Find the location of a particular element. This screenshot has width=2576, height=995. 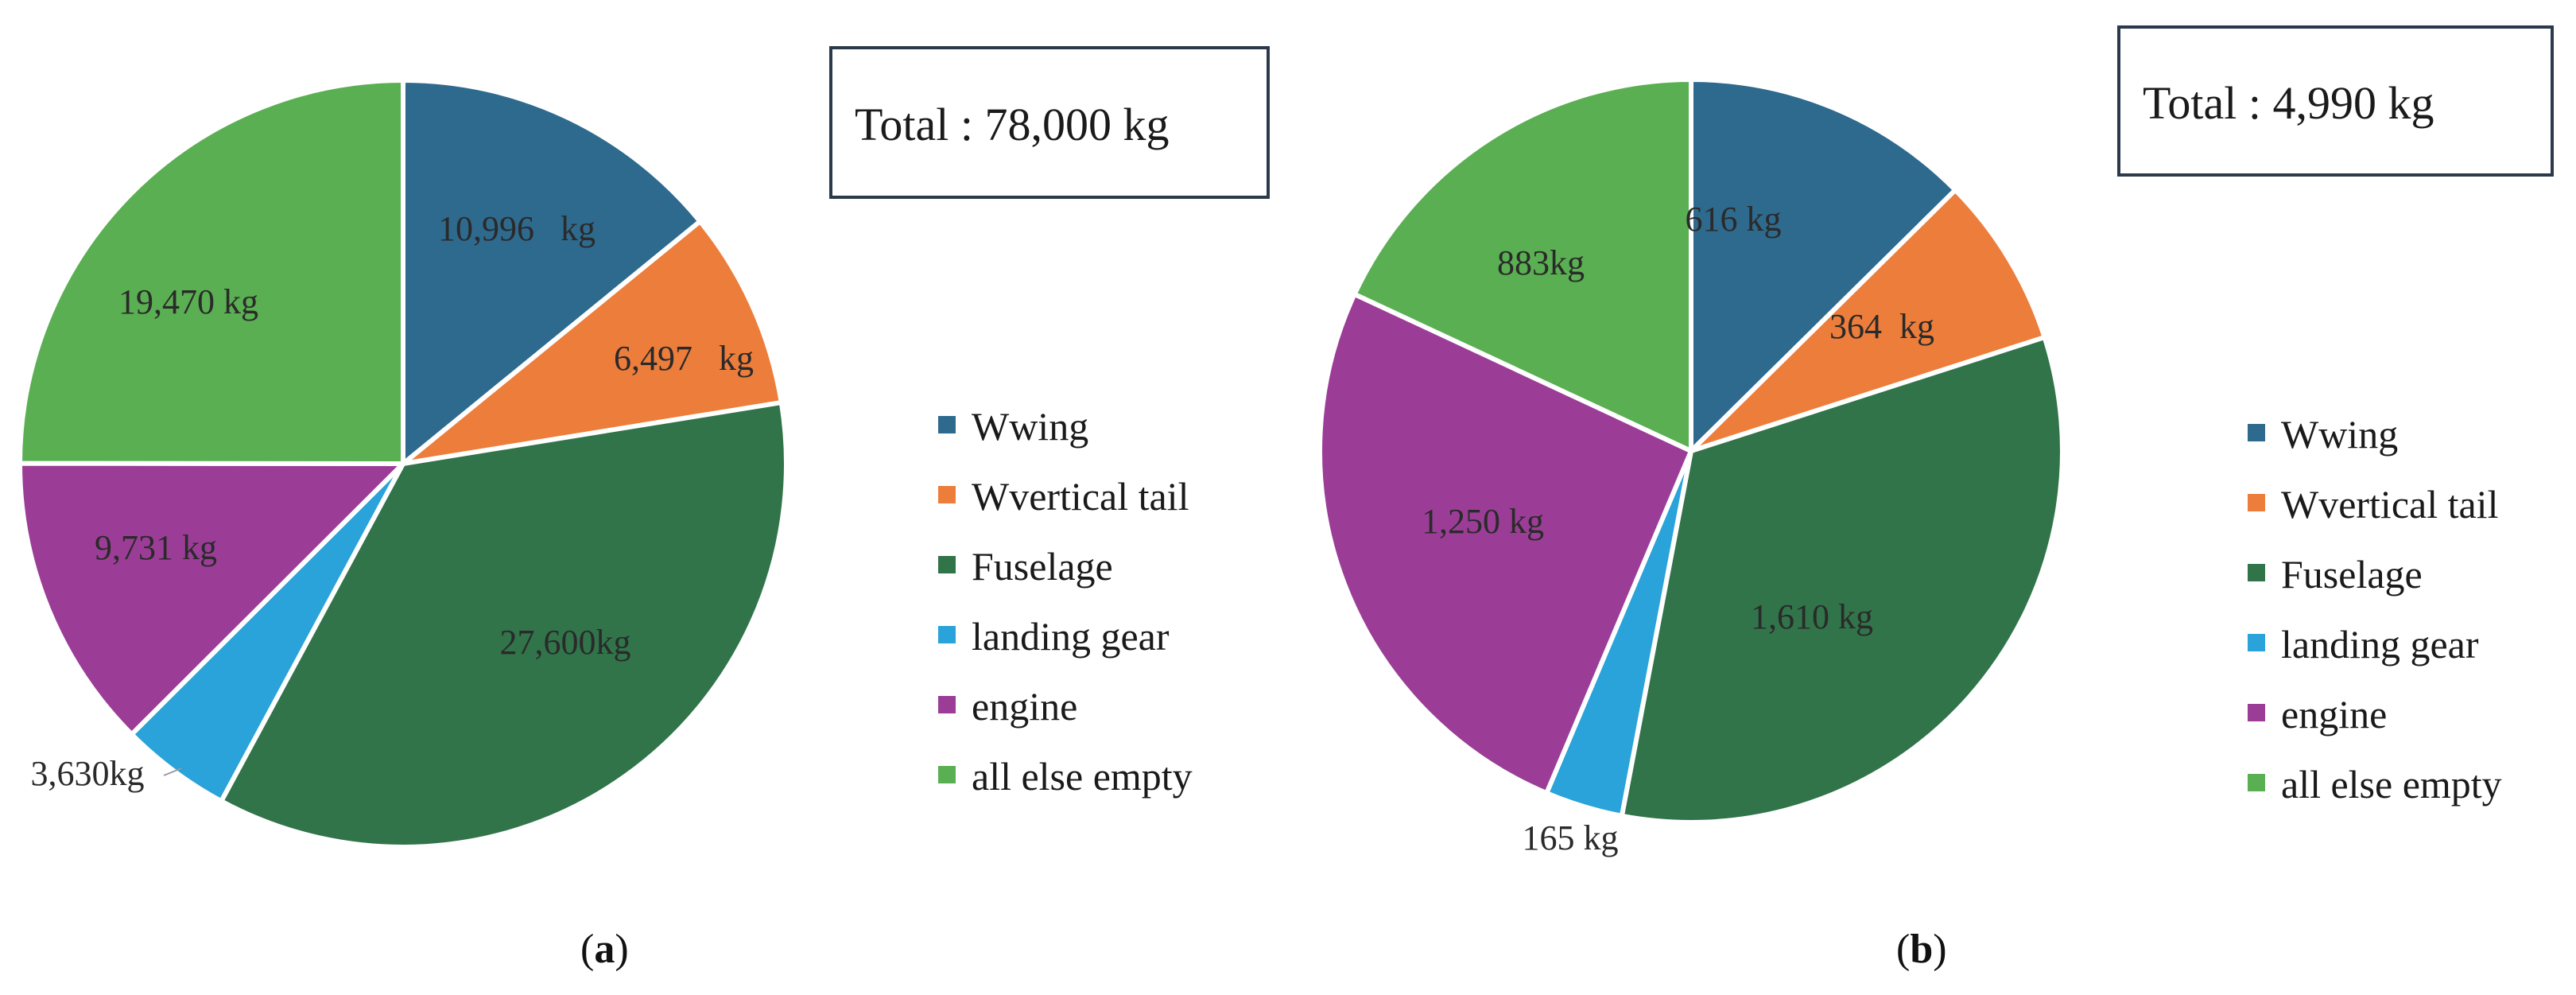

panel-letter-b: b is located at coordinates (1922, 949).